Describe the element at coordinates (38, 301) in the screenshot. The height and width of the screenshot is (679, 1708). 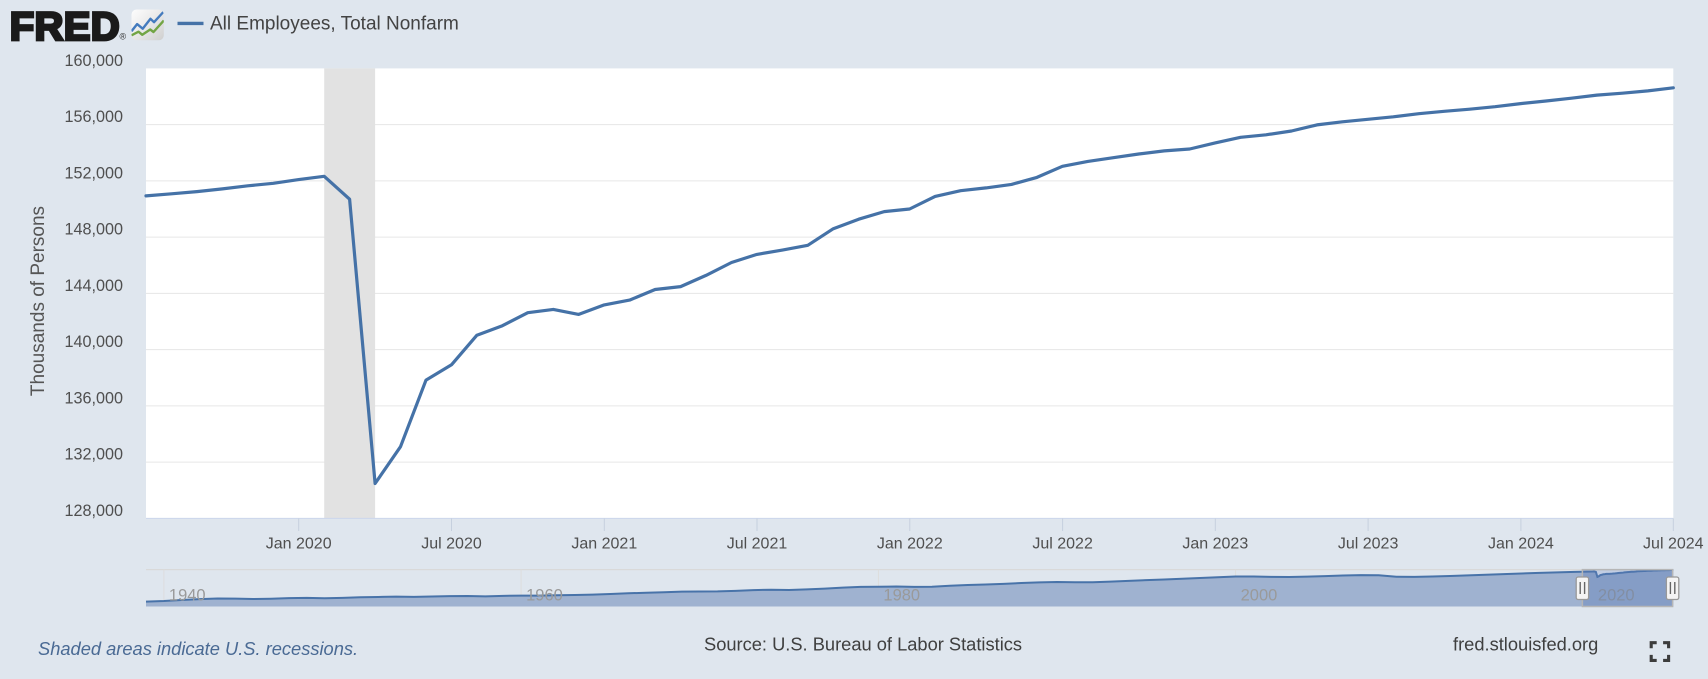
I see `svg-text: Thousands of Persons` at that location.